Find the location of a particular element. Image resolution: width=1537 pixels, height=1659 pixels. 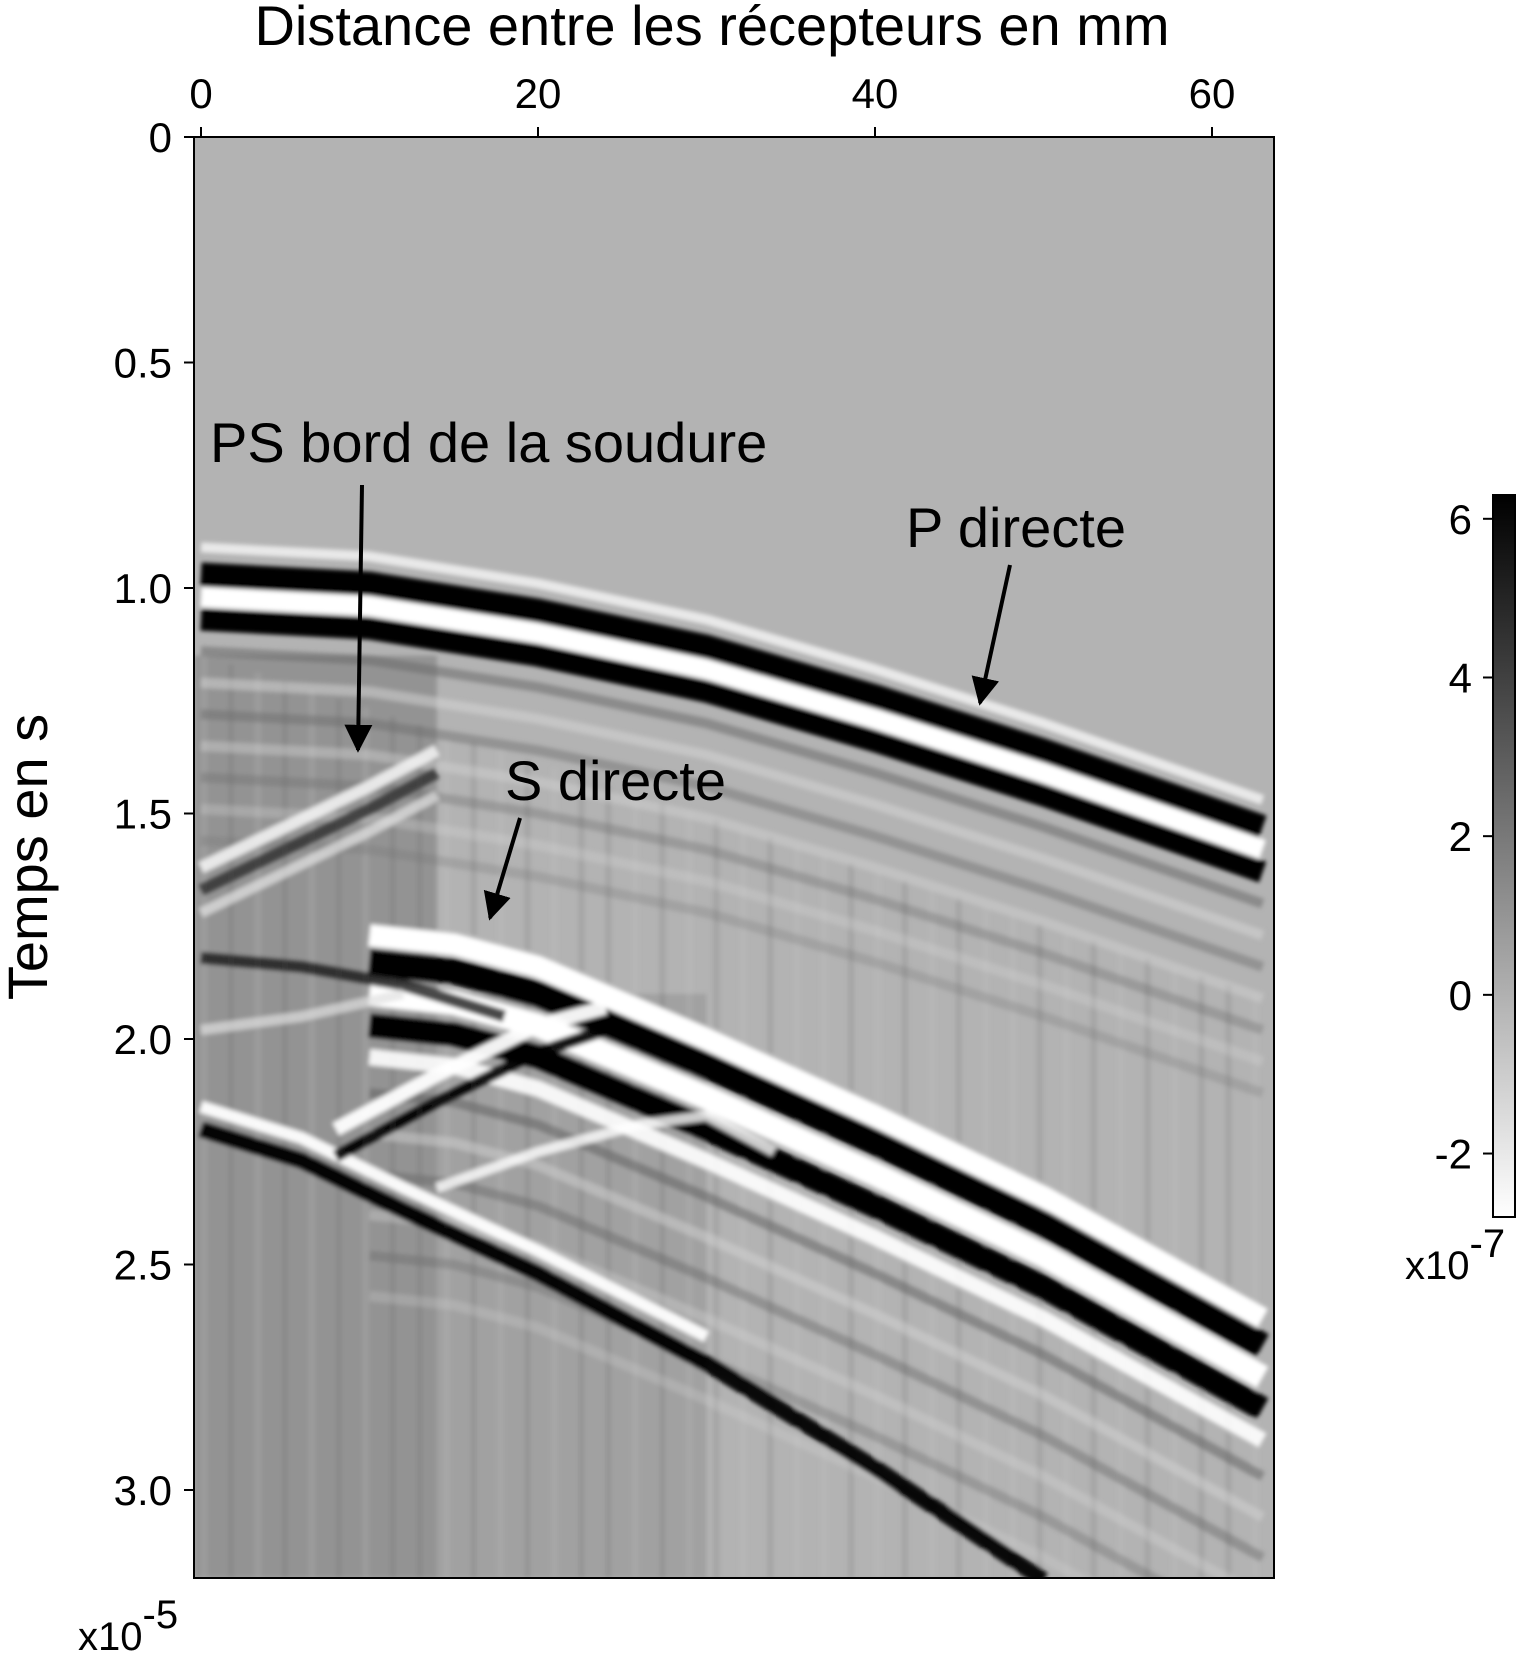

y-axis-multiplier: x10-5 is located at coordinates (128, 1626).